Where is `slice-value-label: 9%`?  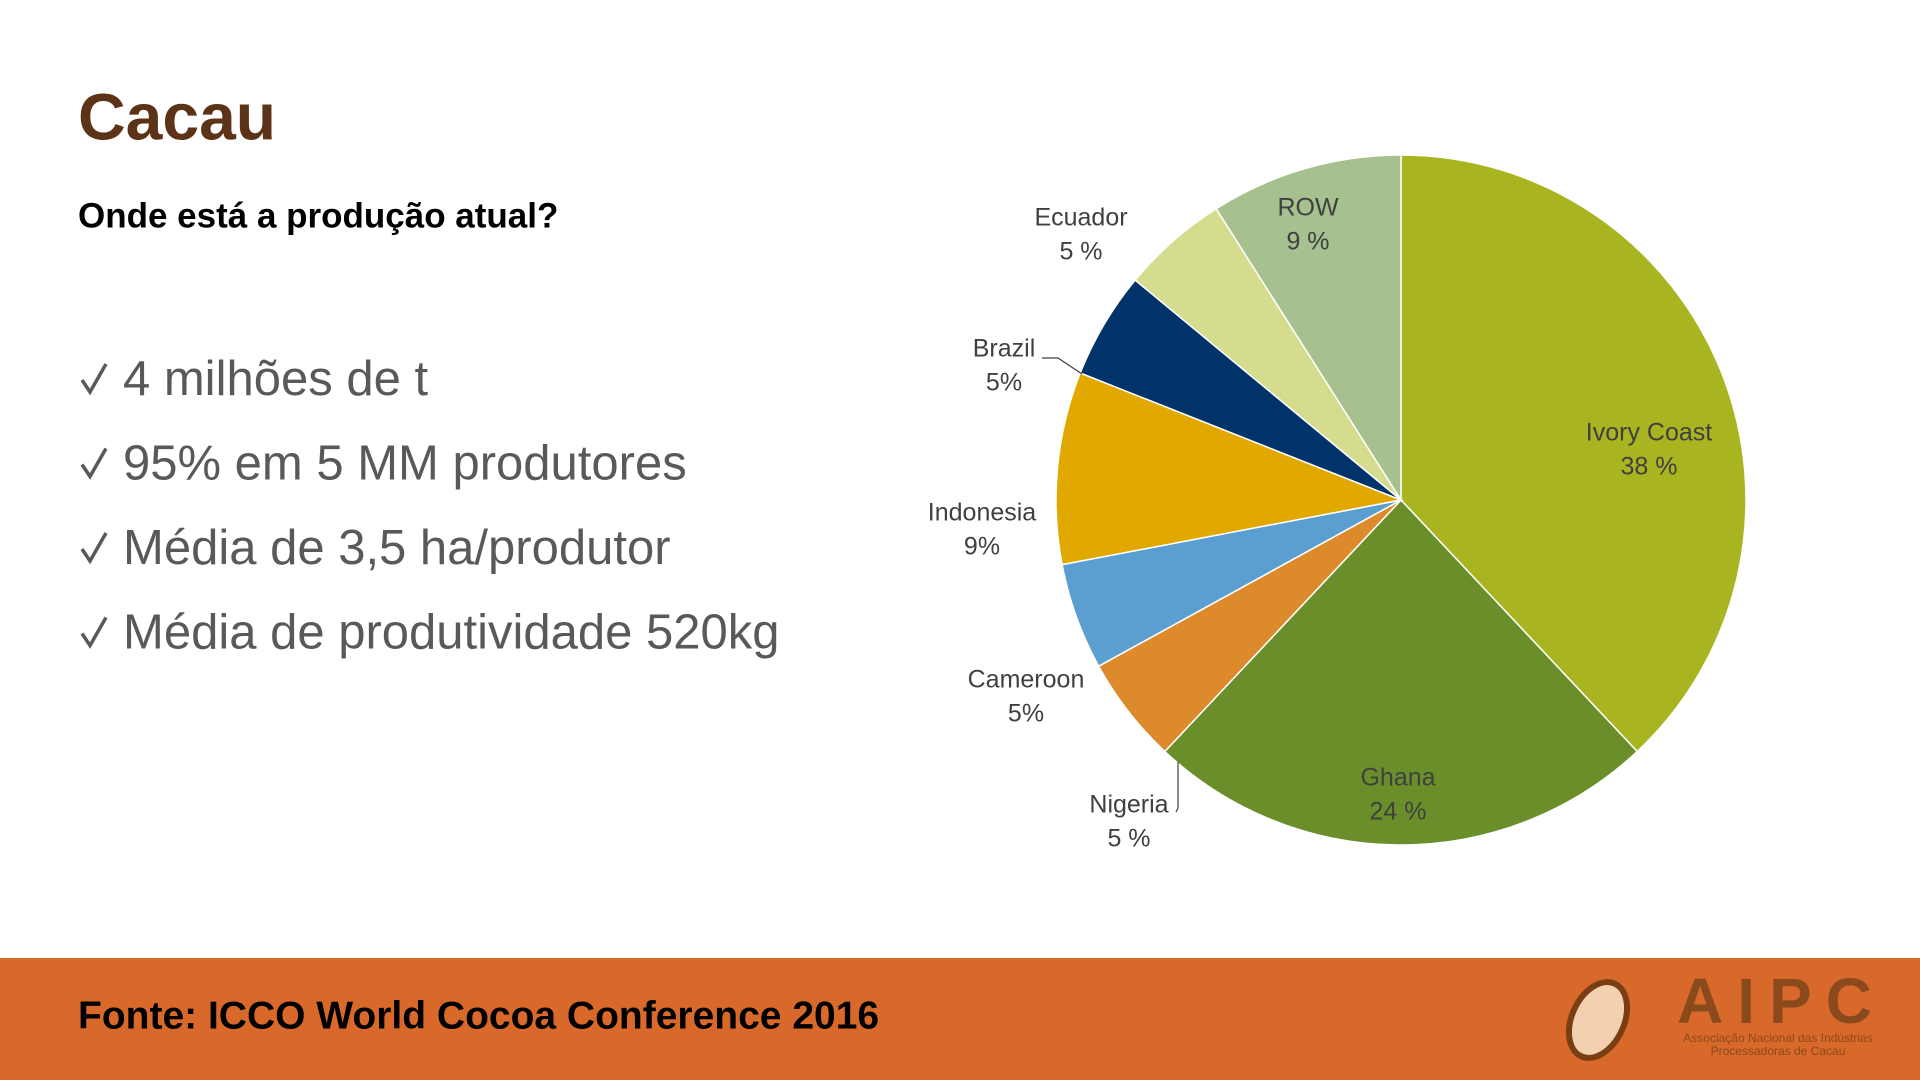
slice-value-label: 9% is located at coordinates (982, 547).